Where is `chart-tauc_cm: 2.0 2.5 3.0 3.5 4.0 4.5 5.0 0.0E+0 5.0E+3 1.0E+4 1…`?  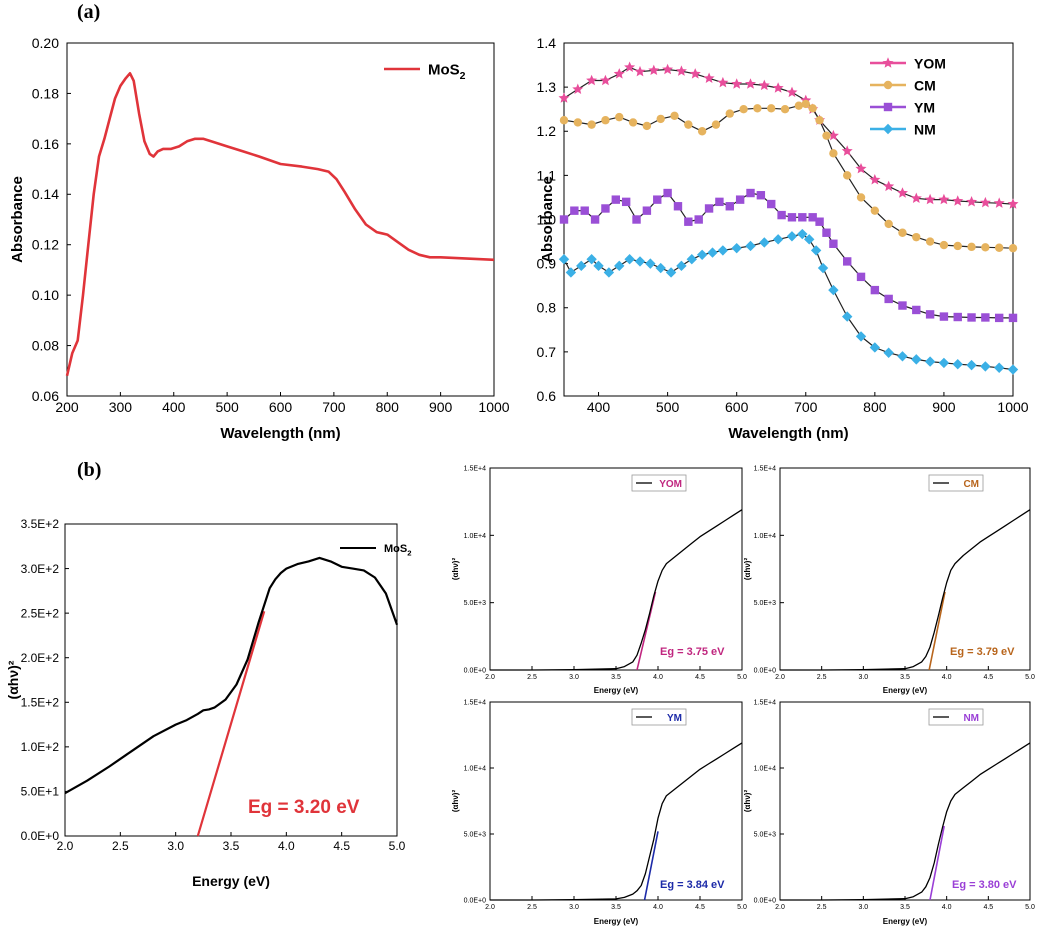
chart-tauc_cm: 2.0 2.5 3.0 3.5 4.0 4.5 5.0 0.0E+0 5.0E+3 1.0E+4 1… is located at coordinates (889, 580).